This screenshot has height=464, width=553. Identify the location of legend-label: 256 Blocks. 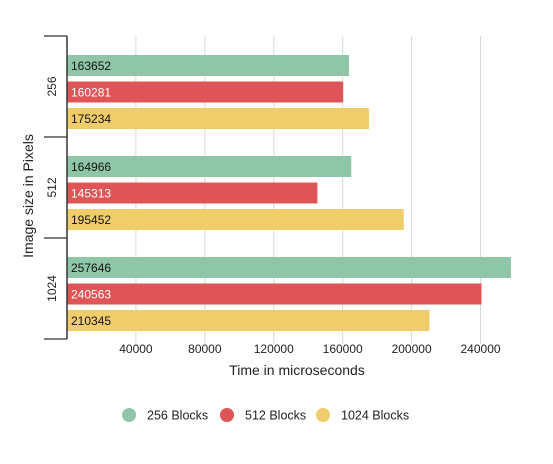
(177, 416).